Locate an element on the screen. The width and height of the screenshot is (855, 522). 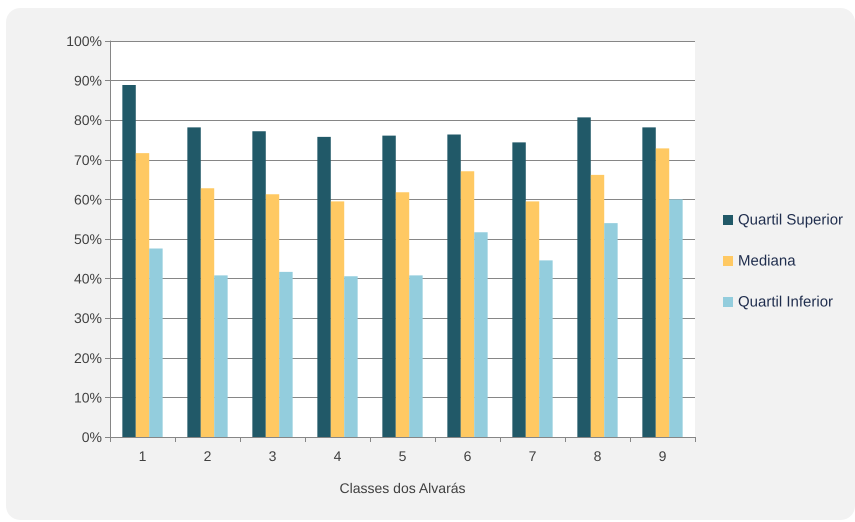
y-tick-label: 40% is located at coordinates (88, 278).